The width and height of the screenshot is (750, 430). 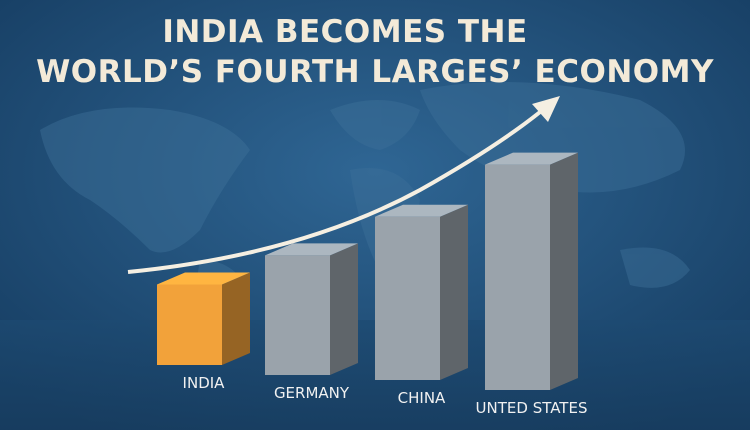 What do you see at coordinates (204, 383) in the screenshot?
I see `x-tick-label: INDIA` at bounding box center [204, 383].